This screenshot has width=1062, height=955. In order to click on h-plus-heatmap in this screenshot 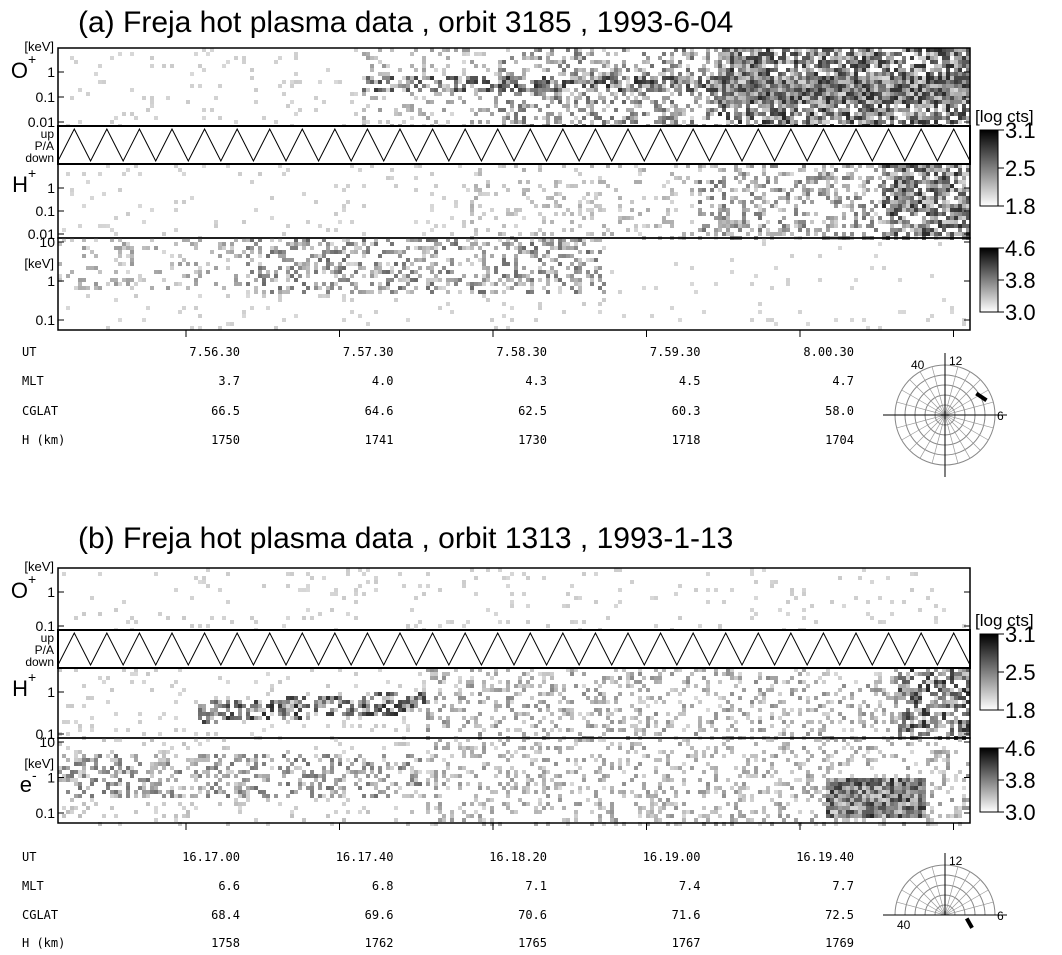, I will do `click(514, 704)`.